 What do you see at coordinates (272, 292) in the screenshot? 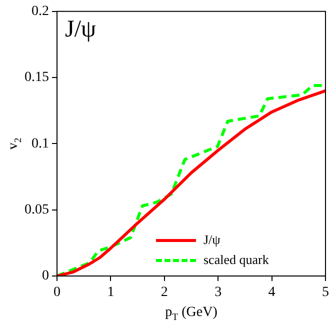
I see `x-tick-label: 4` at bounding box center [272, 292].